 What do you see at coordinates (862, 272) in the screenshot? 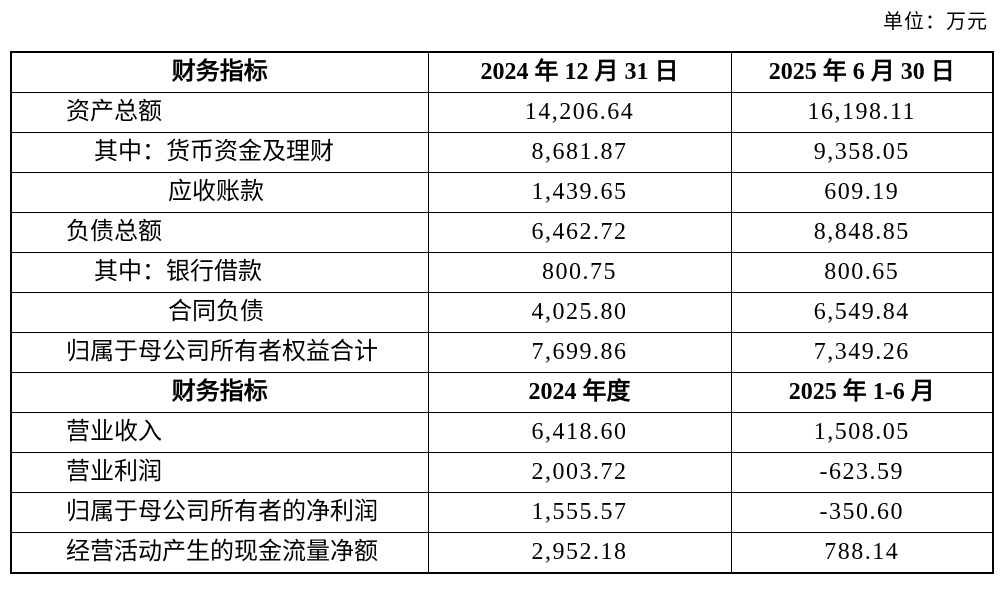
I see `value-cell-period-2: 800.65` at bounding box center [862, 272].